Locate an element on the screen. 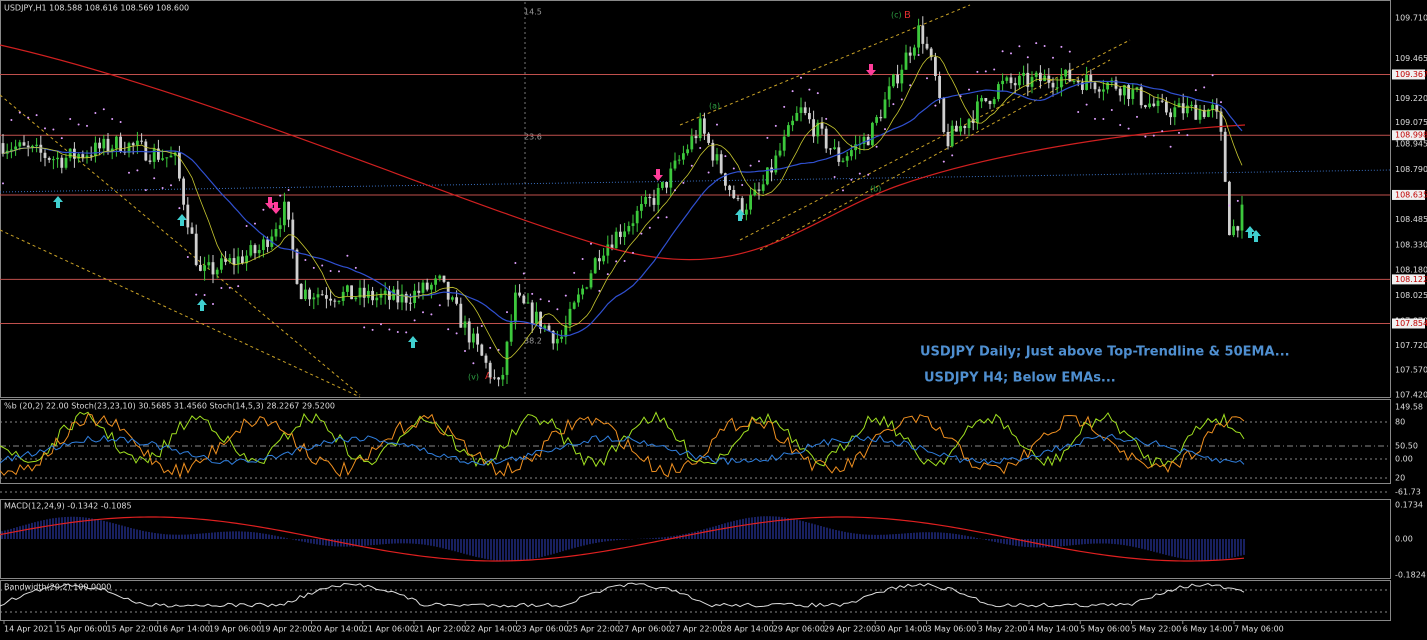 This screenshot has height=640, width=1427. indicator-axis-label: 20 is located at coordinates (1400, 478).